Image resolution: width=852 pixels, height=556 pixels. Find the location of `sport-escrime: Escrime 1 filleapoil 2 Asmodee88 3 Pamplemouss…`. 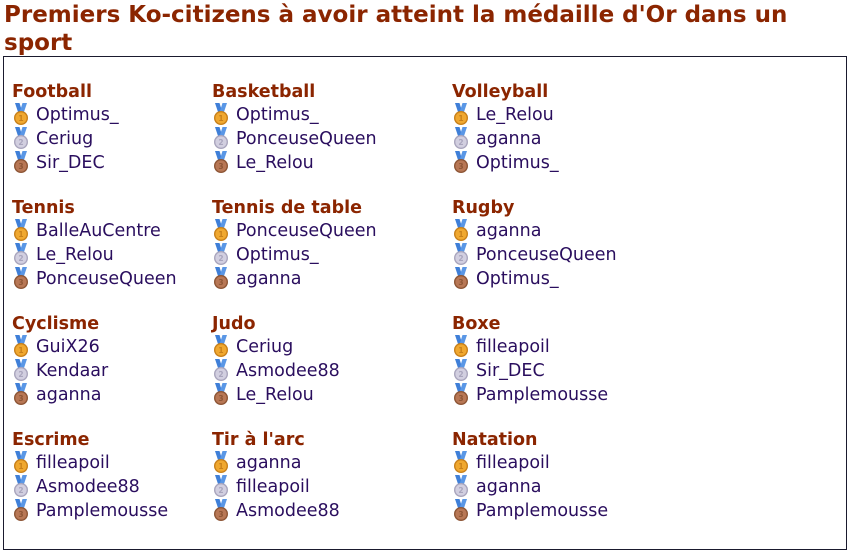

sport-escrime: Escrime 1 filleapoil 2 Asmodee88 3 Pamplemouss… is located at coordinates (111, 487).